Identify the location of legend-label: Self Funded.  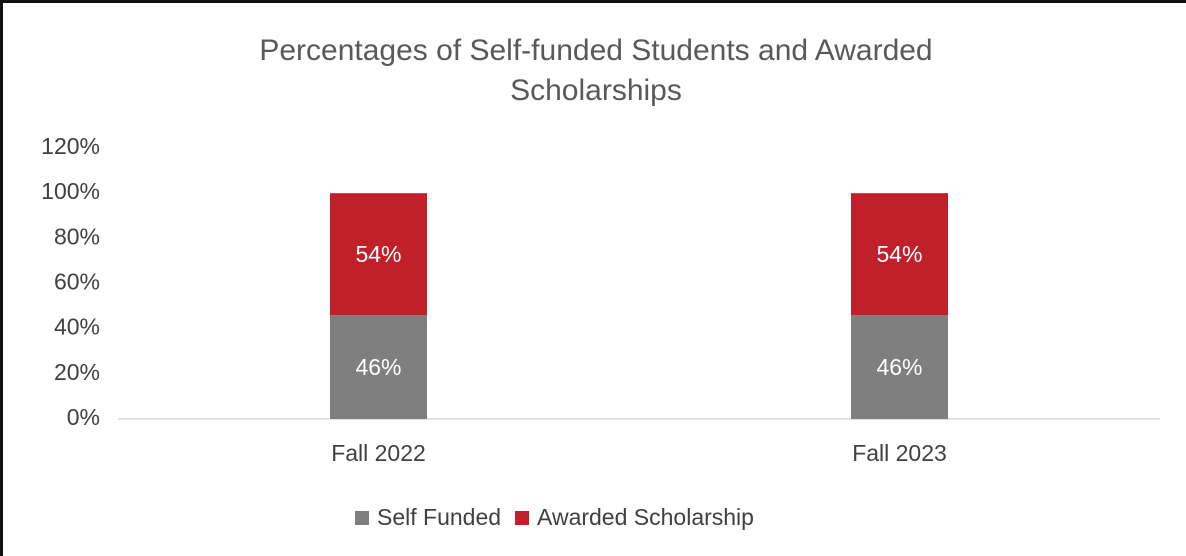
(439, 517).